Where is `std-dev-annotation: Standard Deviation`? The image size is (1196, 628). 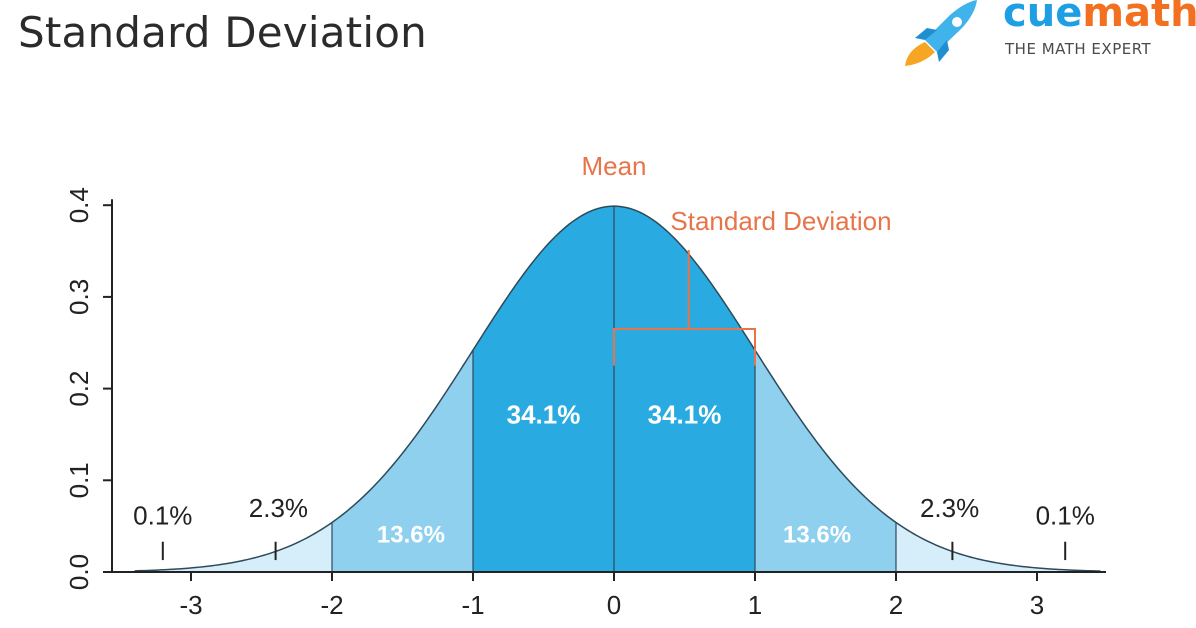
std-dev-annotation: Standard Deviation is located at coordinates (780, 221).